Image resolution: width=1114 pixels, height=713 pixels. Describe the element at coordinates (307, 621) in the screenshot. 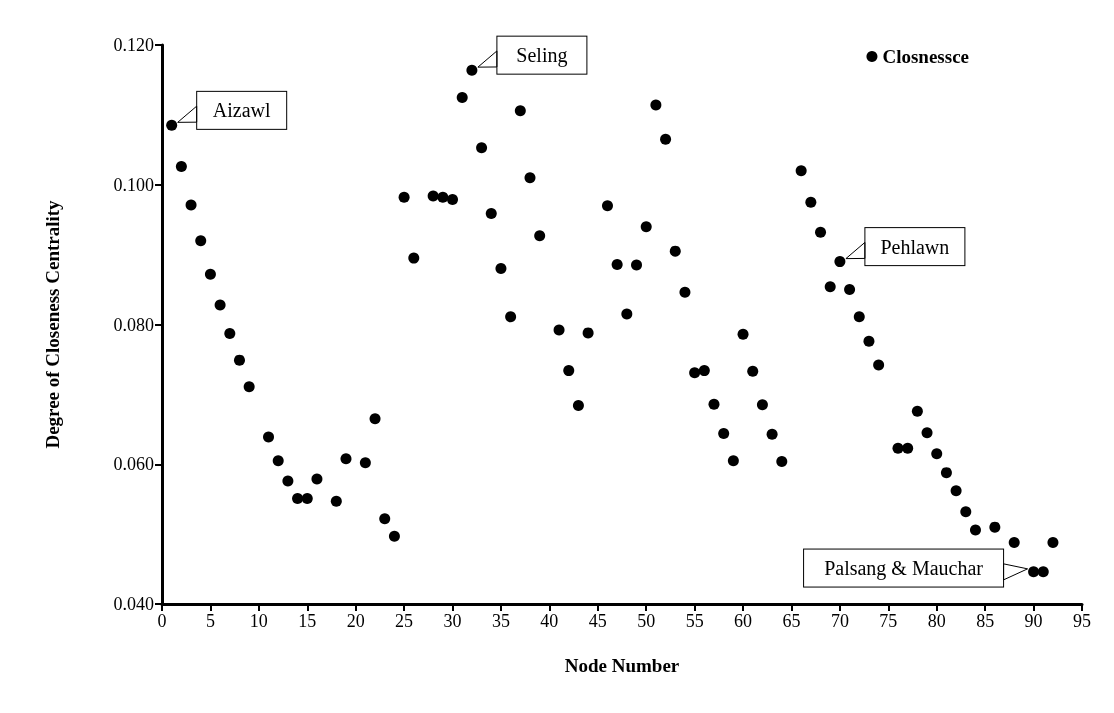

I see `x-tick-label: 15` at that location.